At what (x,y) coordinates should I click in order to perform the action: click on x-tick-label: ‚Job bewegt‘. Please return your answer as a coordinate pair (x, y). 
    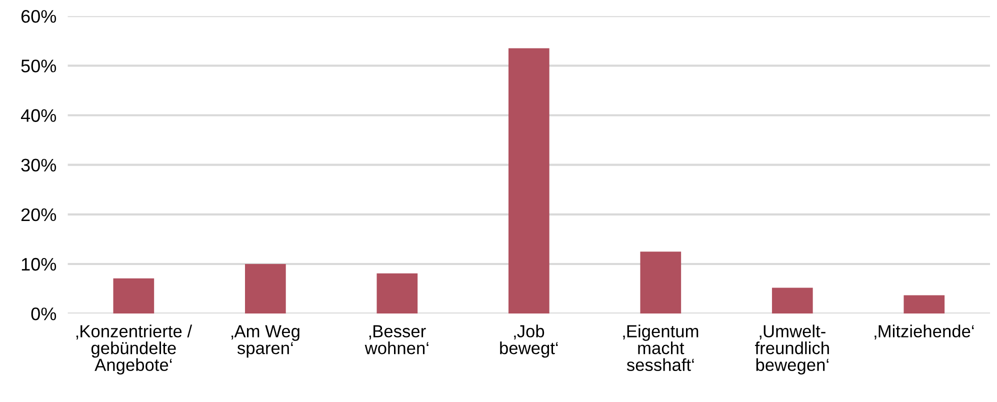
    Looking at the image, I should click on (529, 341).